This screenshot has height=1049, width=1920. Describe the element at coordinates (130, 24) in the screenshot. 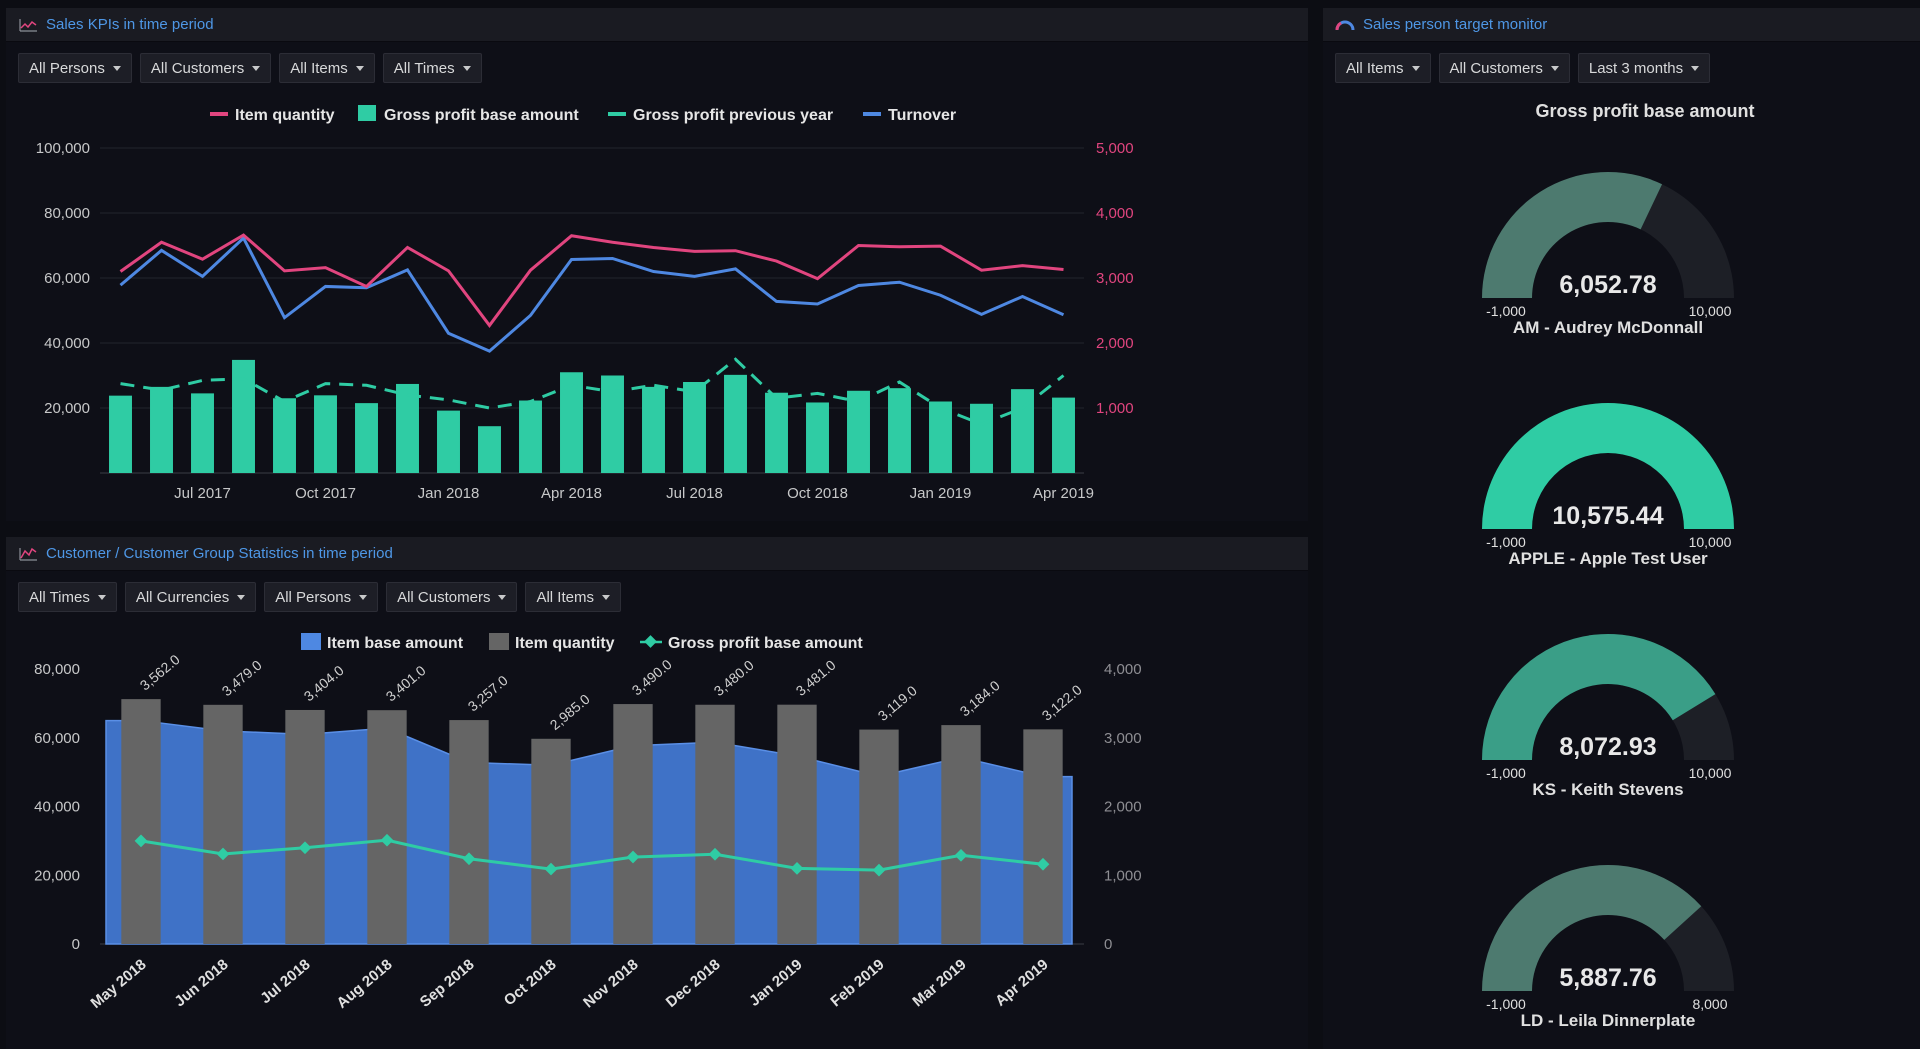

I see `sales-kpi-title: Sales KPIs in time period` at that location.